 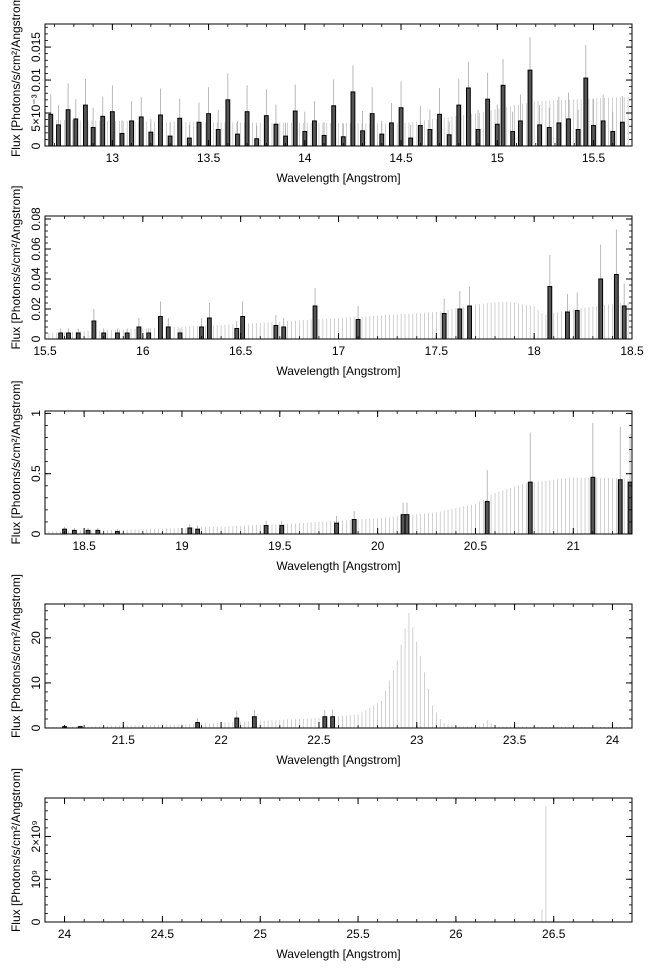 I want to click on y-tick-label-p2-4: 0.08, so click(x=36, y=219).